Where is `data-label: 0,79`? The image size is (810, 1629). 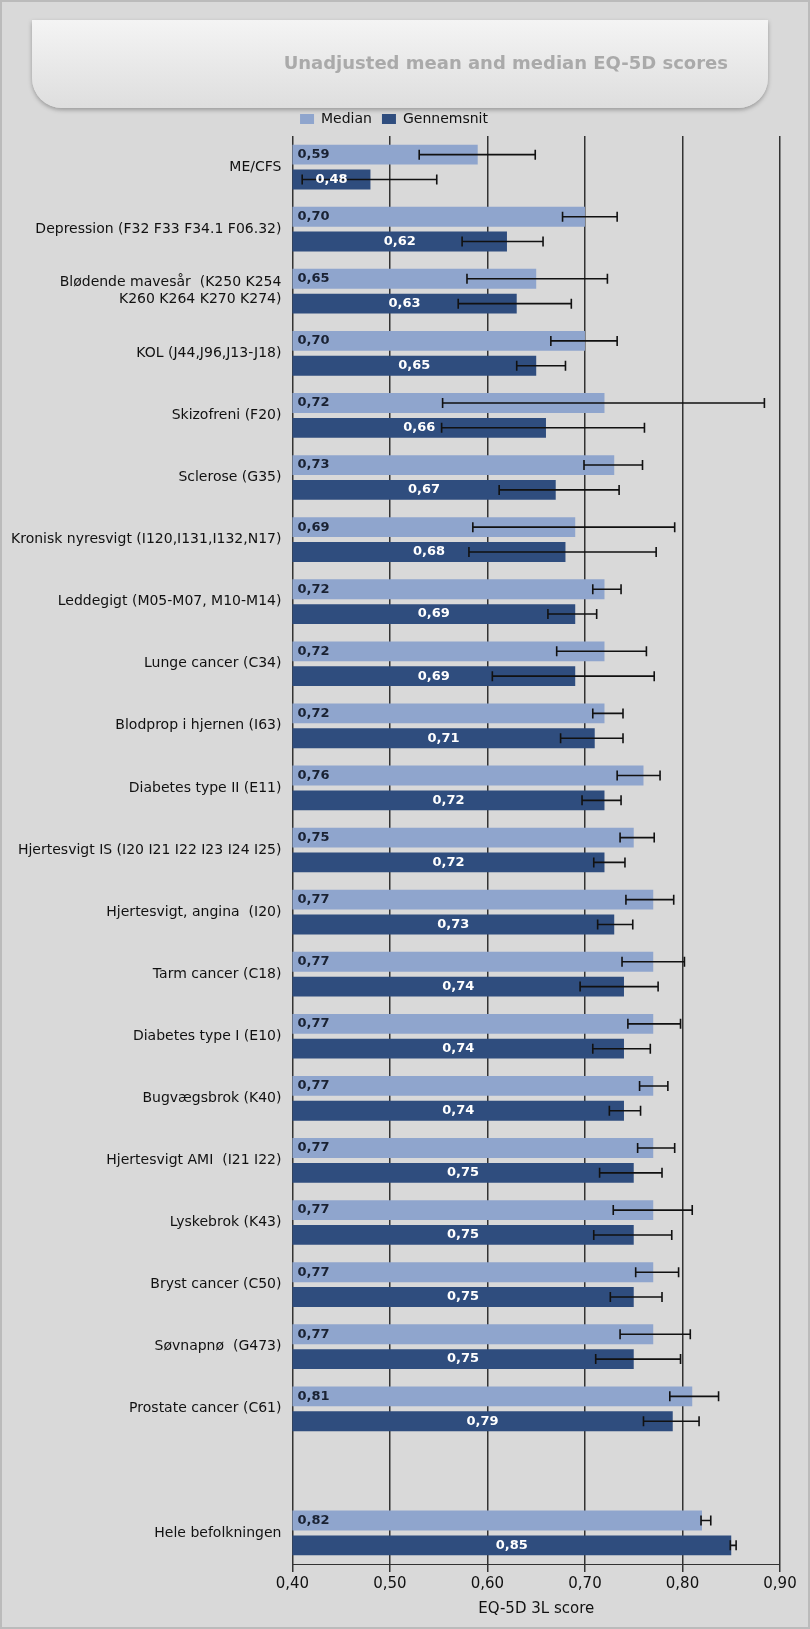
data-label: 0,79 is located at coordinates (482, 1420).